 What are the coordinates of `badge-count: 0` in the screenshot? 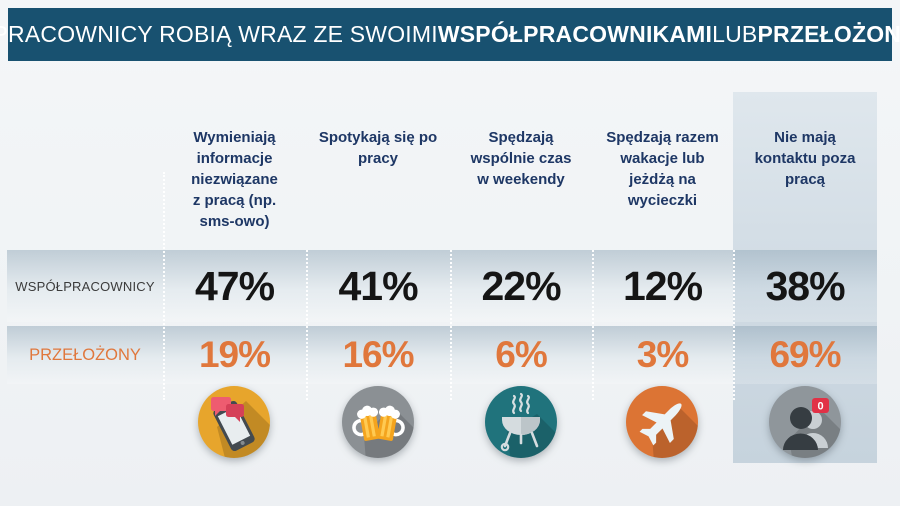 It's located at (820, 407).